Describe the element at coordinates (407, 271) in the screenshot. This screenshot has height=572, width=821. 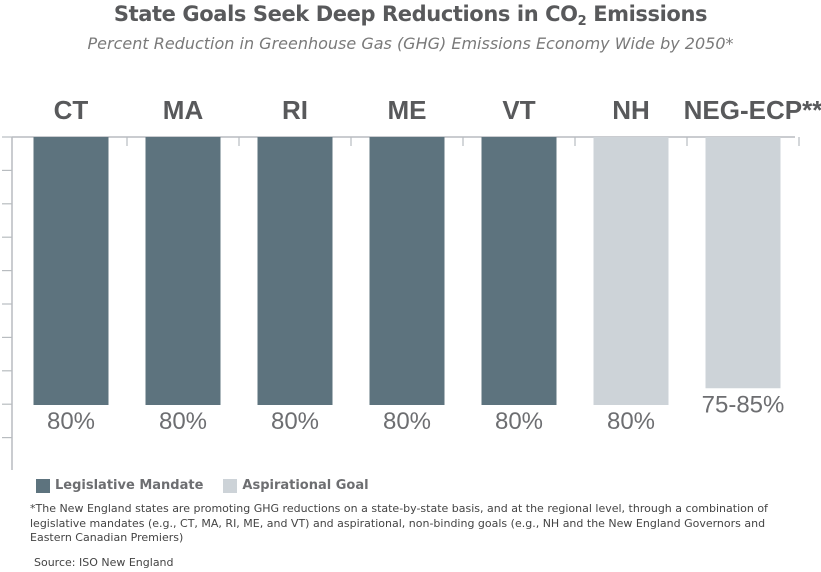
I see `bar-me` at that location.